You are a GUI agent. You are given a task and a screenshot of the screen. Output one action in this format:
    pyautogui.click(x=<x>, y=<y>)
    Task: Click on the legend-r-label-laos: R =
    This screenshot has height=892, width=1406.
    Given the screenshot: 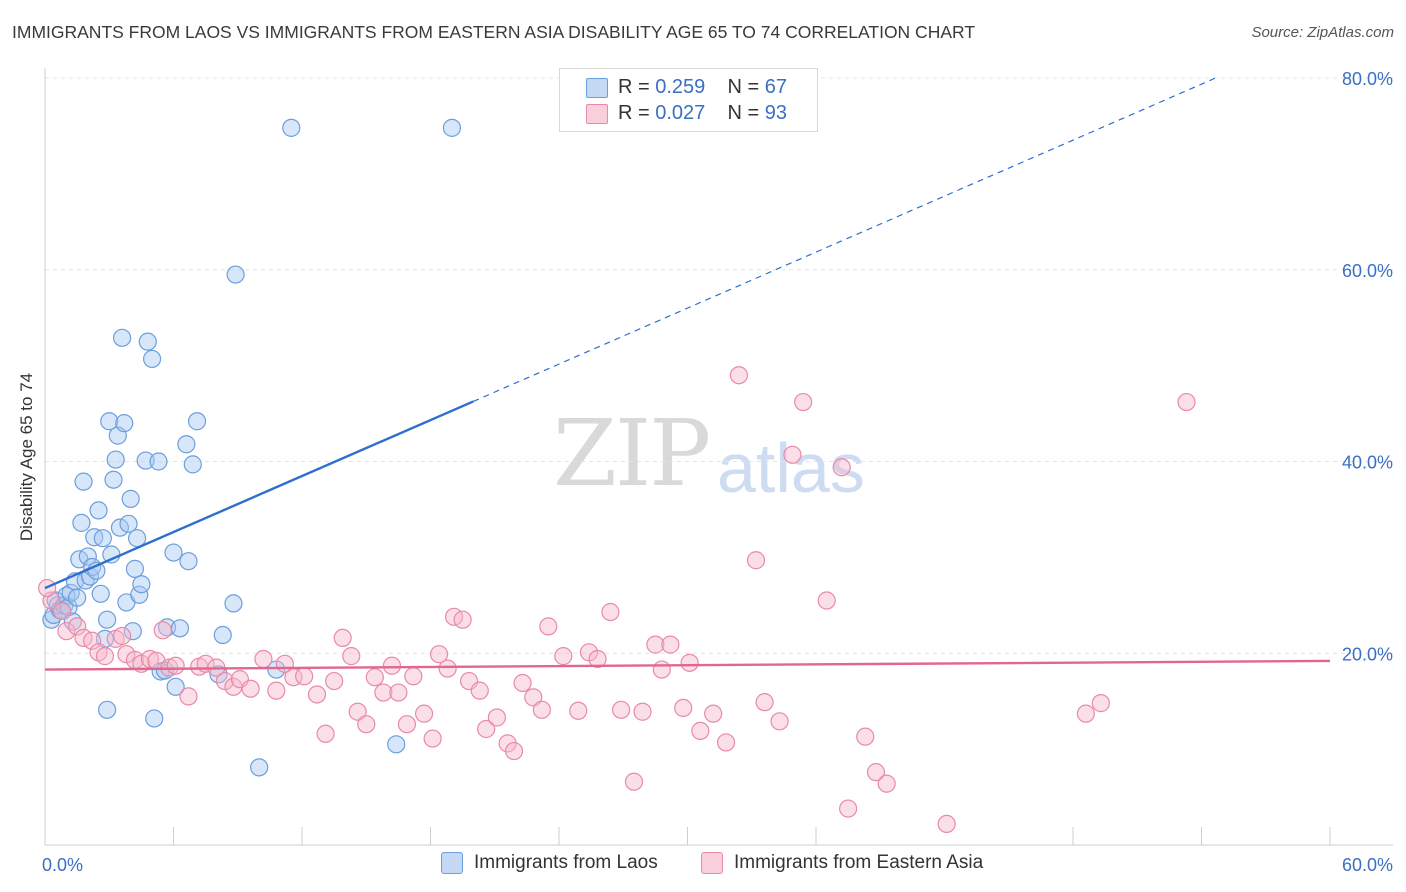 What is the action you would take?
    pyautogui.click(x=637, y=87)
    